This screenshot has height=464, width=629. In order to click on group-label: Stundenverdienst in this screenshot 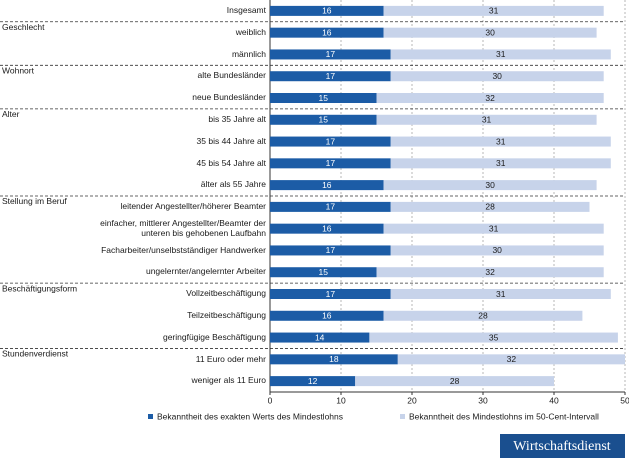, I will do `click(35, 354)`.